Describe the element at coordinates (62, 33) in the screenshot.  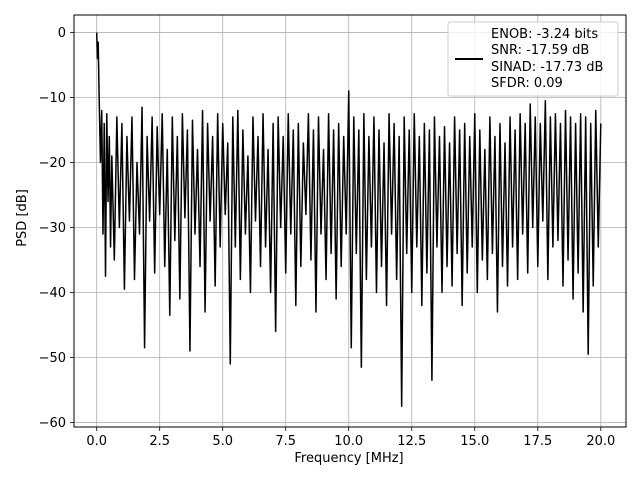
I see `y-tick-label: 0` at that location.